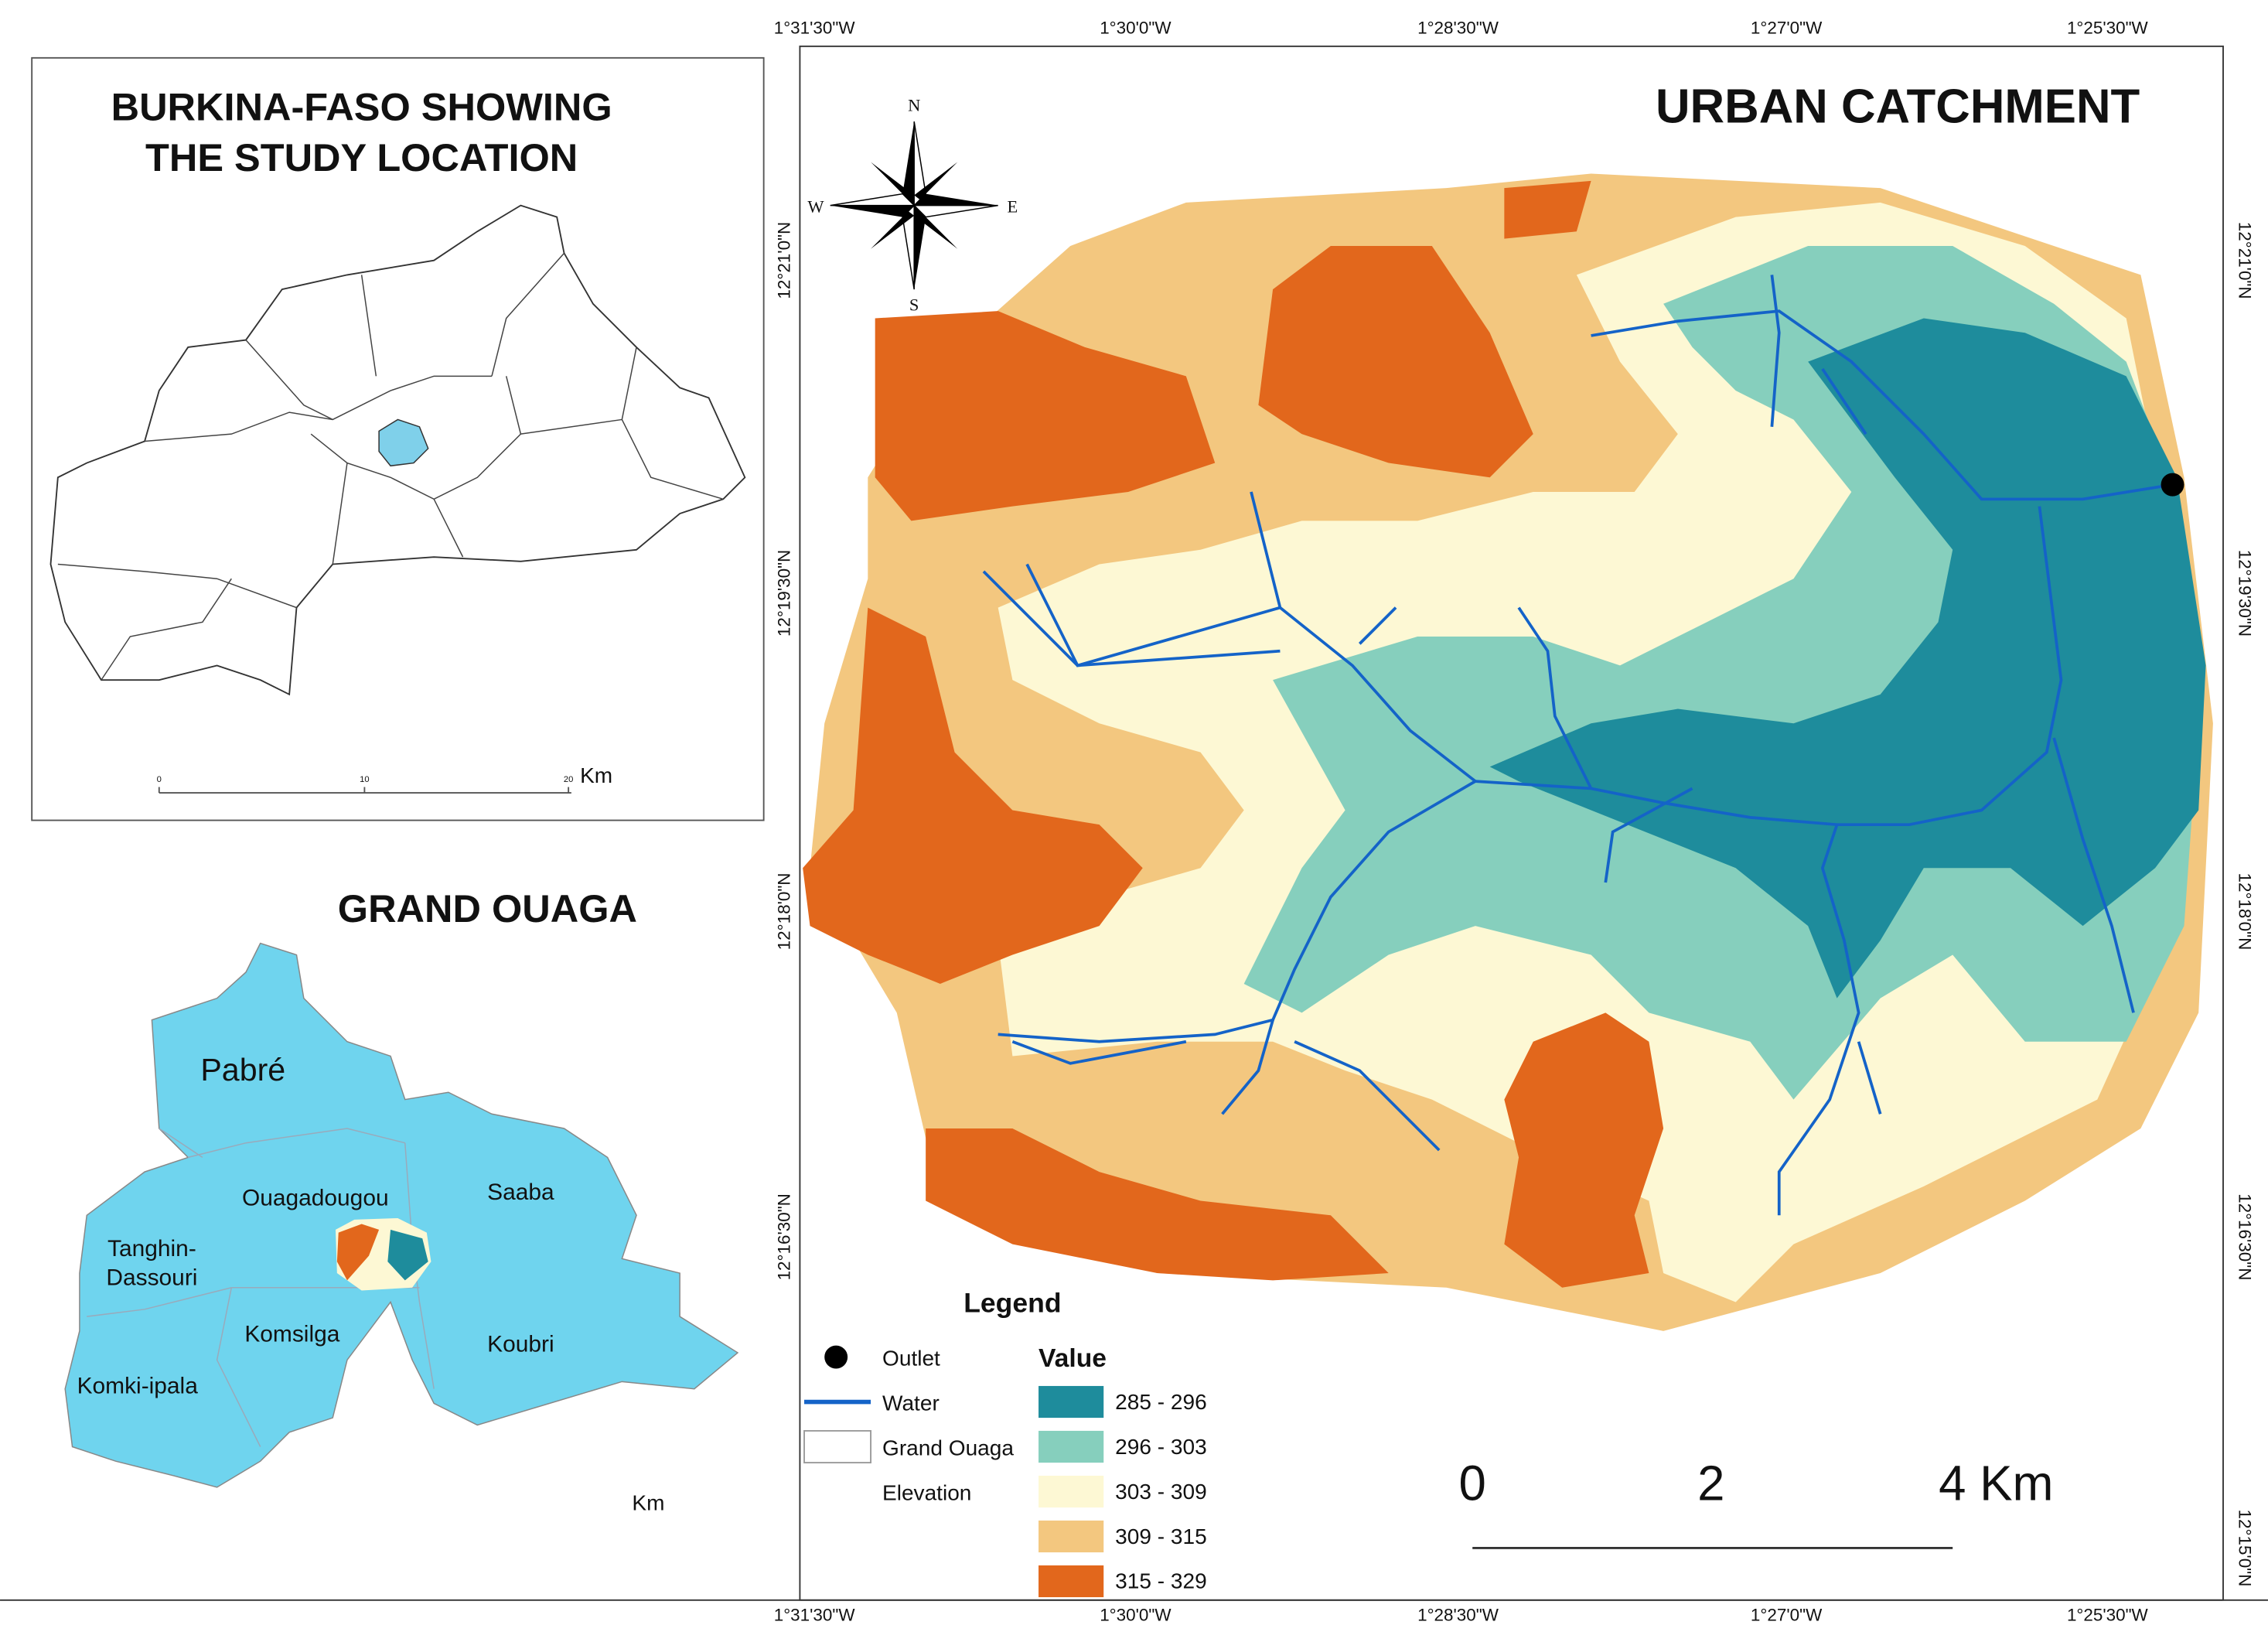 The image size is (2268, 1649). I want to click on legend-boundary, so click(837, 1447).